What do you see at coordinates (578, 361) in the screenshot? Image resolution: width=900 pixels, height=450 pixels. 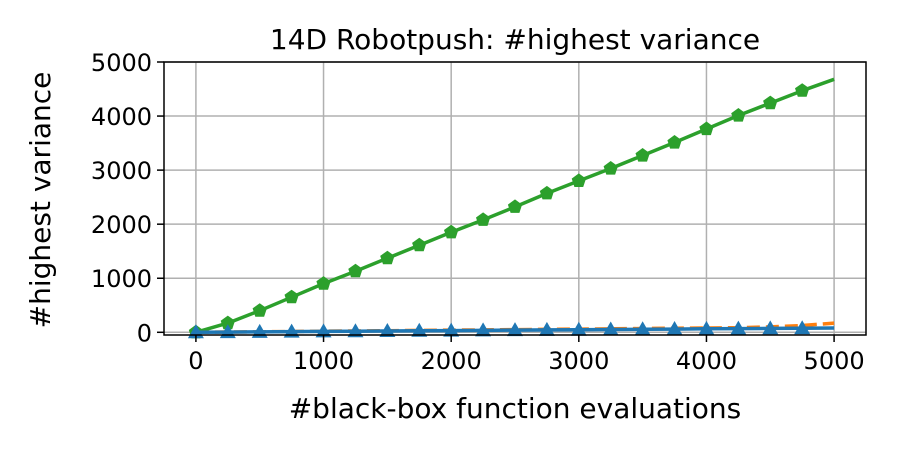 I see `x-tick-label: 3000` at bounding box center [578, 361].